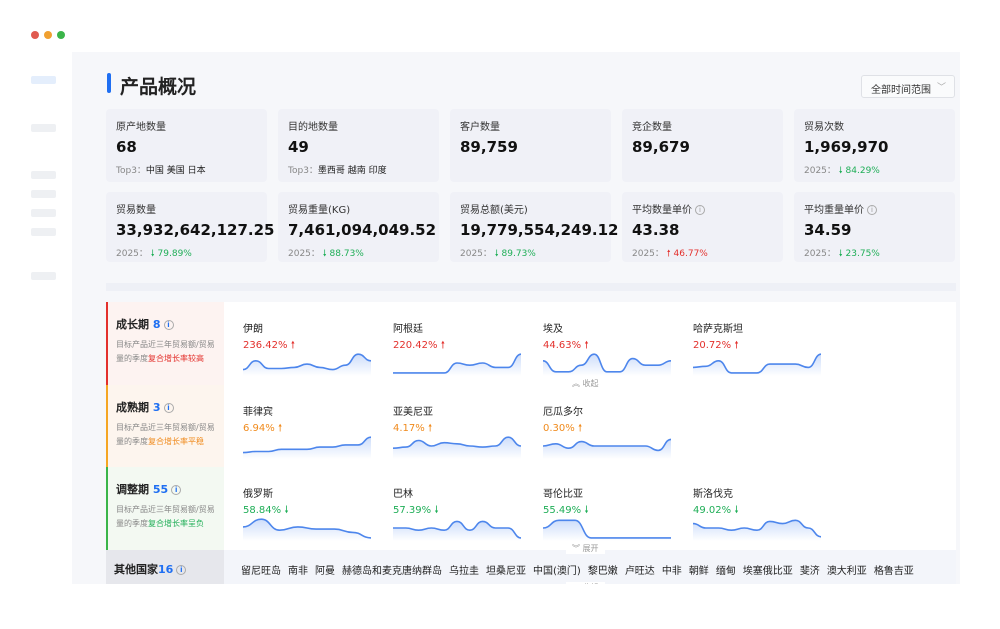 The width and height of the screenshot is (1000, 629). I want to click on other-country-link: 赫德岛和麦克唐纳群岛, so click(392, 571).